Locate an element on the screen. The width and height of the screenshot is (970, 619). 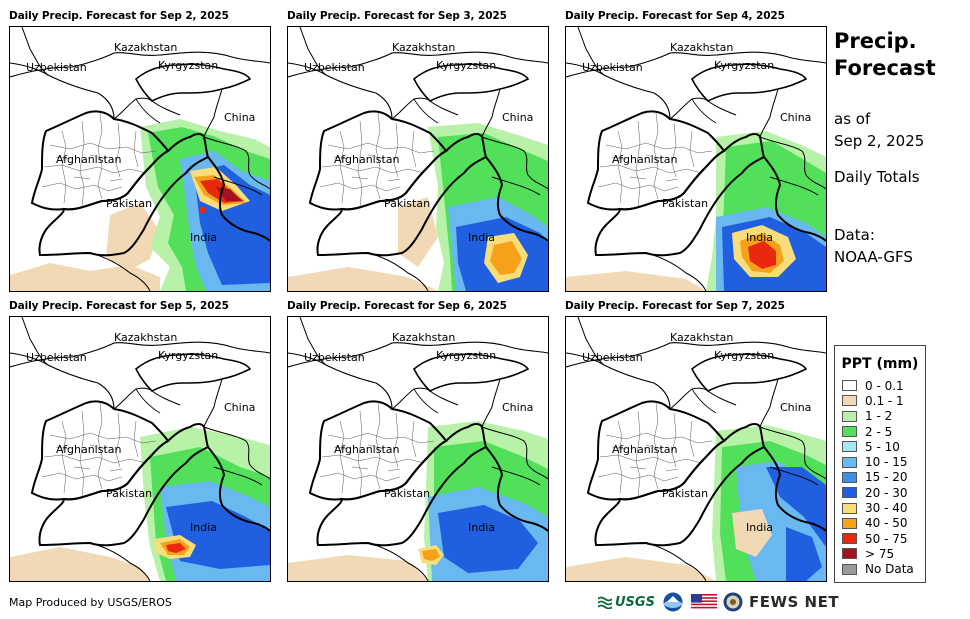
legend-label: 10 - 15 is located at coordinates (886, 462).